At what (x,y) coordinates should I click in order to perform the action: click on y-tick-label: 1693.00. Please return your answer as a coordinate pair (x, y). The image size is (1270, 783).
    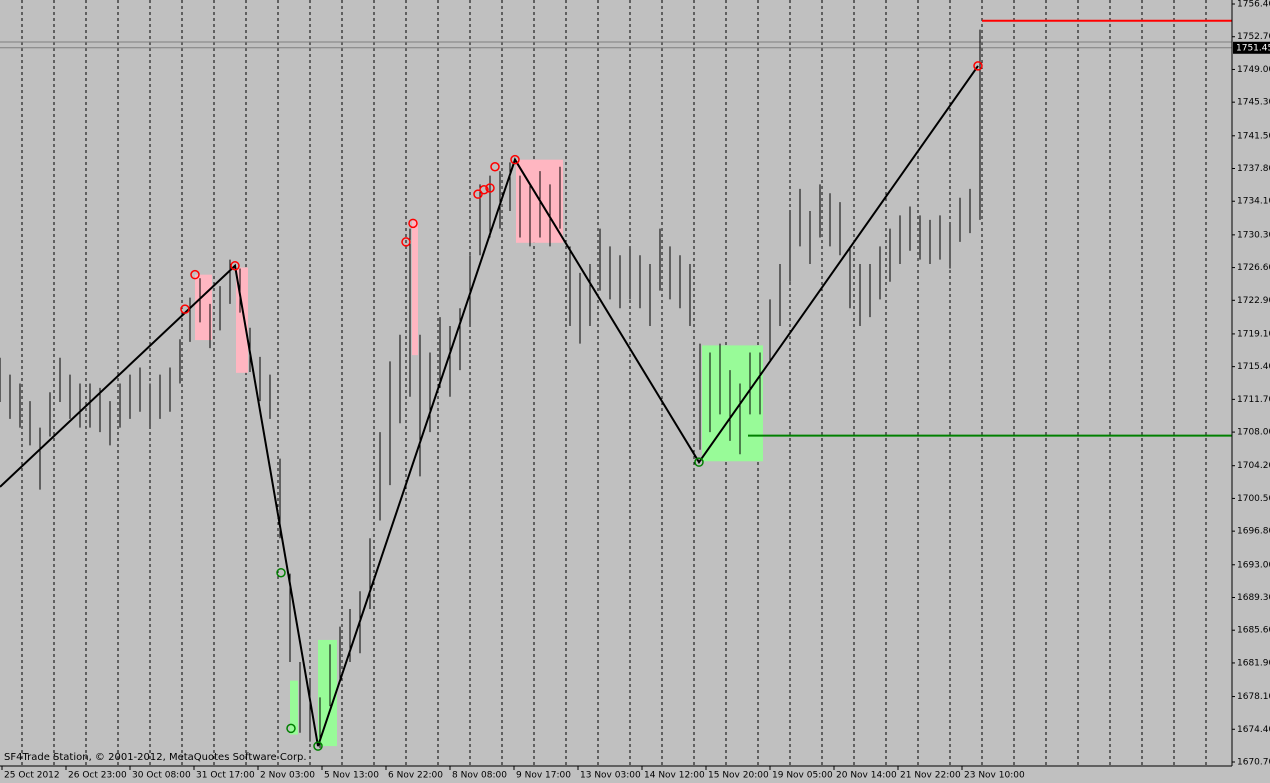
    Looking at the image, I should click on (1253, 565).